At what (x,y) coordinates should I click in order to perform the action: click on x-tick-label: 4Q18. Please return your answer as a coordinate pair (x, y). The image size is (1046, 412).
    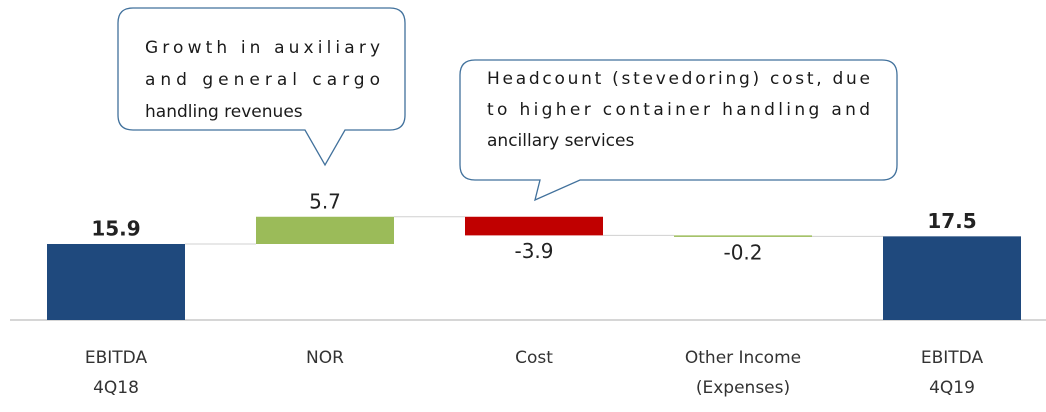
    Looking at the image, I should click on (116, 388).